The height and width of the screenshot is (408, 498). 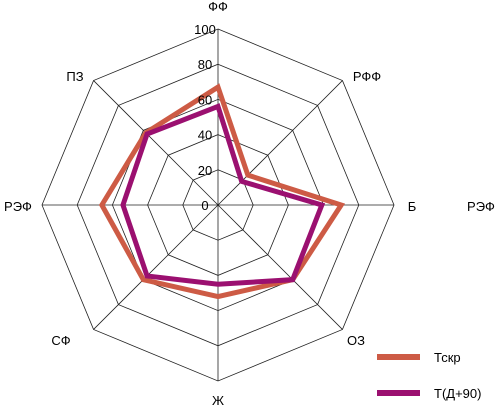 What do you see at coordinates (18, 206) in the screenshot?
I see `axis-label-ref-left: РЭФ` at bounding box center [18, 206].